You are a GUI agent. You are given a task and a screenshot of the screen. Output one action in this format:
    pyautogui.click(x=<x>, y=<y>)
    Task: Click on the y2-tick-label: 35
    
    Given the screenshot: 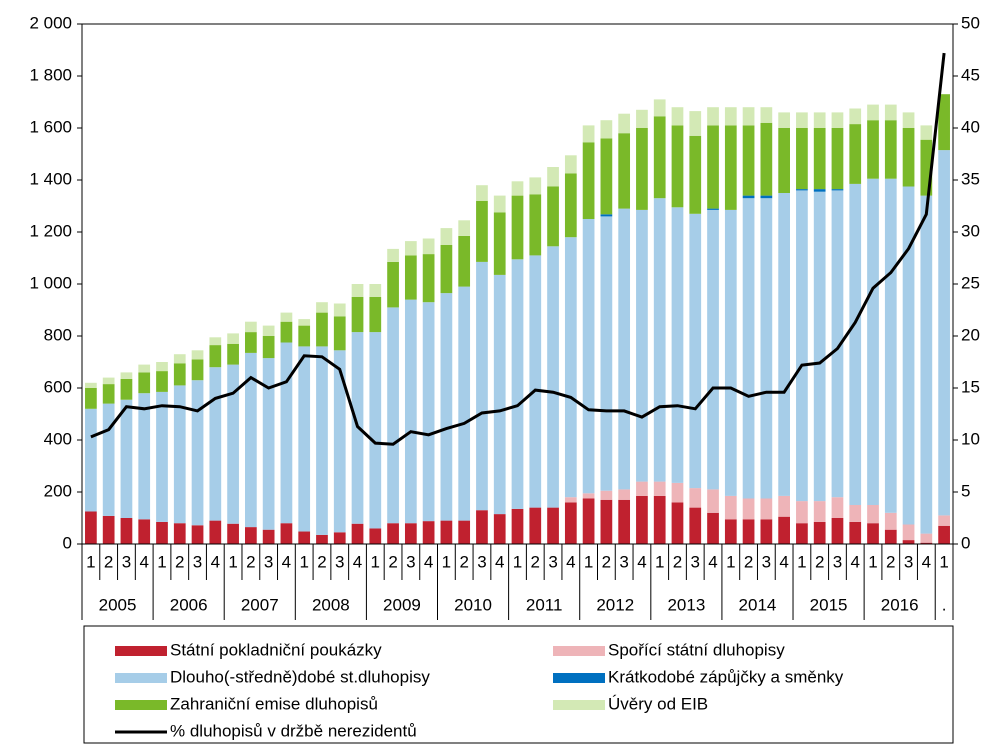 What is the action you would take?
    pyautogui.click(x=970, y=178)
    